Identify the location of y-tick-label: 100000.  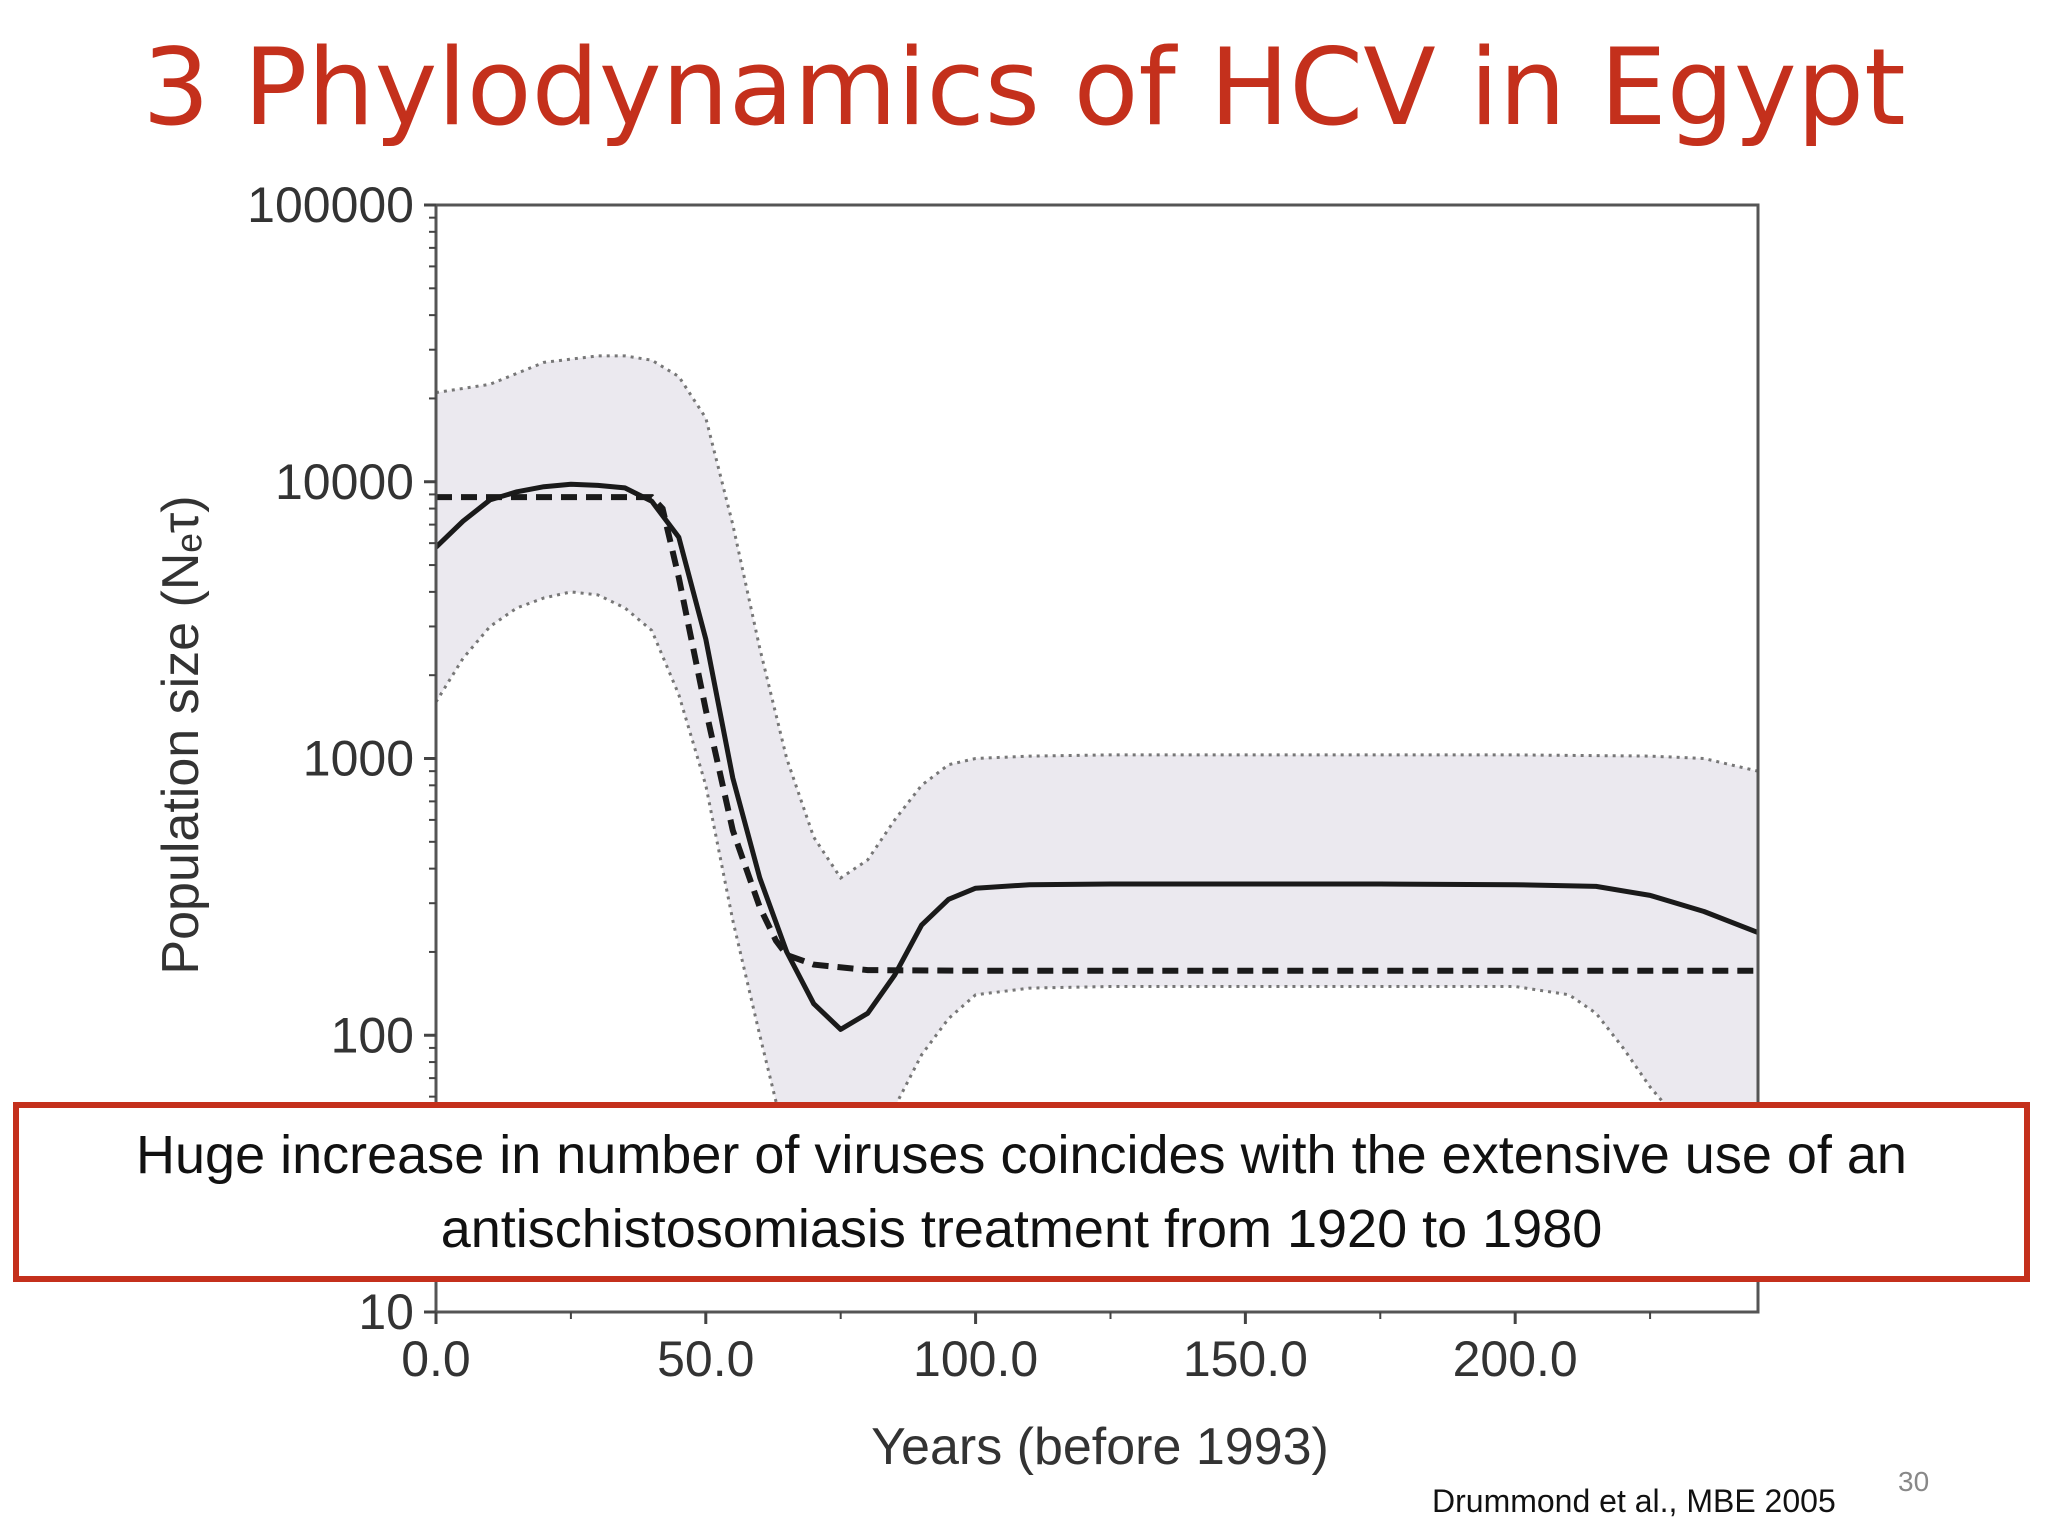
(330, 205).